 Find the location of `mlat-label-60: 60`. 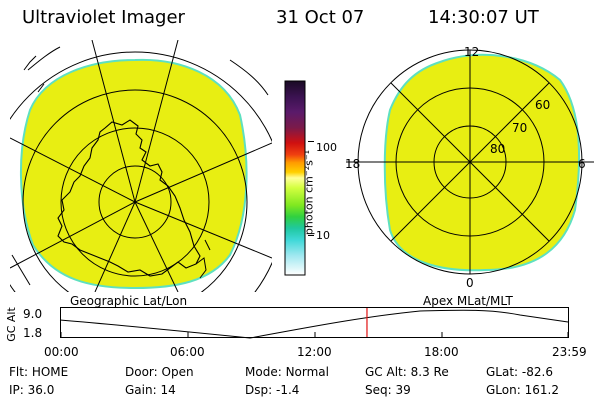

mlat-label-60: 60 is located at coordinates (543, 105).